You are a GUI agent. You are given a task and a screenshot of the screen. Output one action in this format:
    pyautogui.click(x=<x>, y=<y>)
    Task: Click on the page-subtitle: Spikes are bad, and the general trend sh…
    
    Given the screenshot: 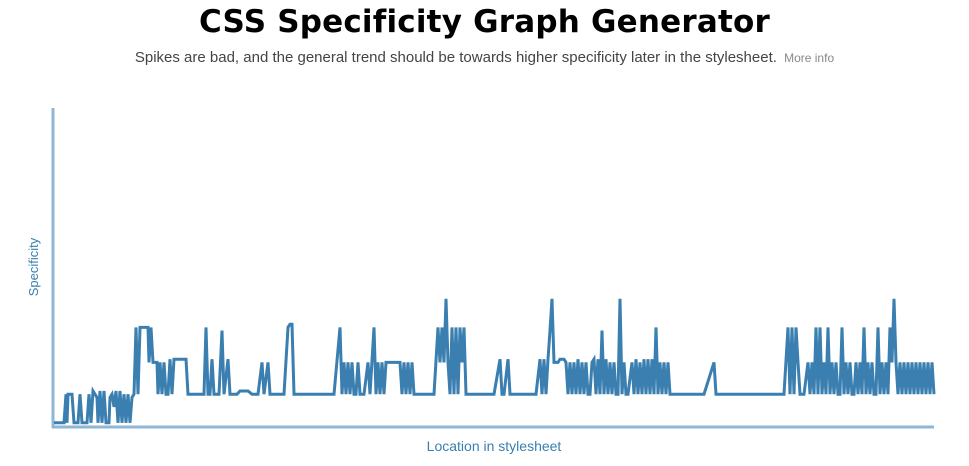 What is the action you would take?
    pyautogui.click(x=484, y=57)
    